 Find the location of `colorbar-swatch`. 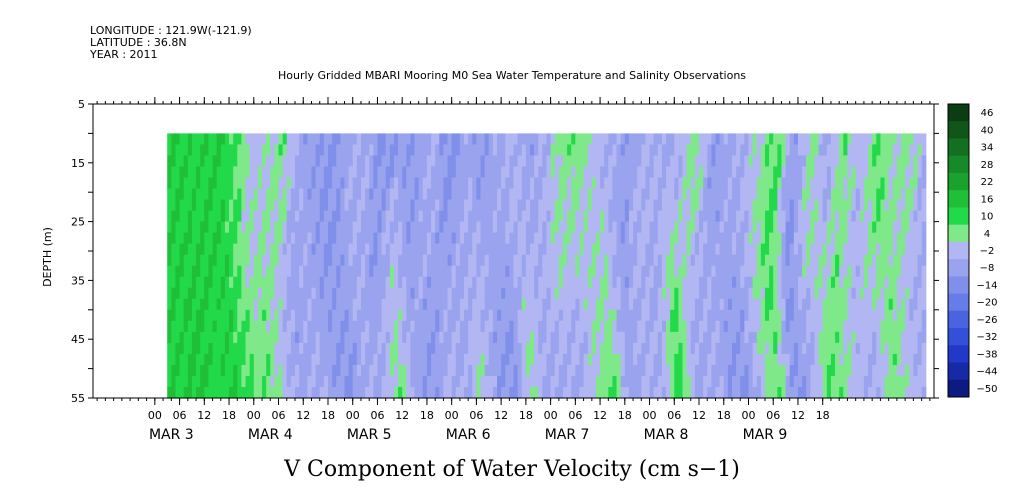

colorbar-swatch is located at coordinates (958, 199).